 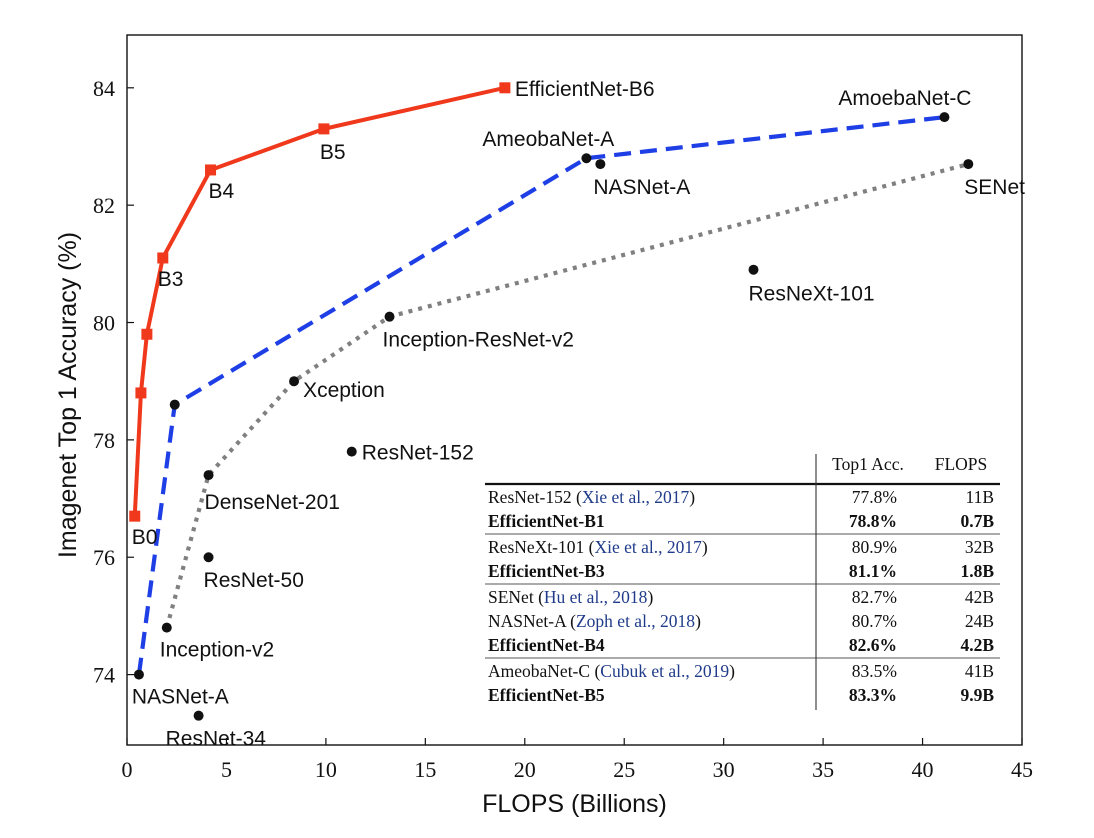 What do you see at coordinates (873, 571) in the screenshot?
I see `table-acc-cell: 81.1%` at bounding box center [873, 571].